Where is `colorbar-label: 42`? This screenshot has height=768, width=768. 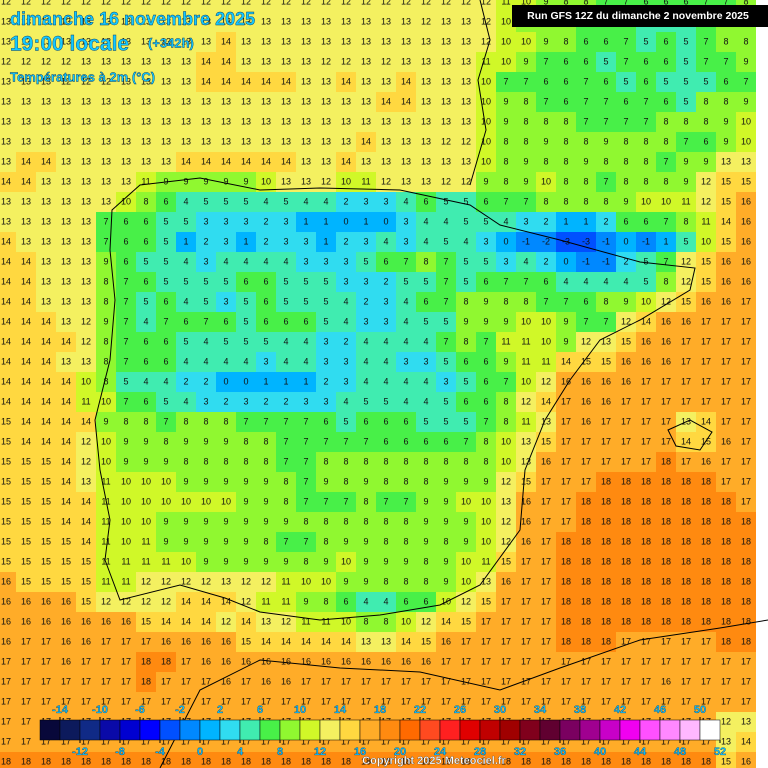
colorbar-label: 42 is located at coordinates (620, 710).